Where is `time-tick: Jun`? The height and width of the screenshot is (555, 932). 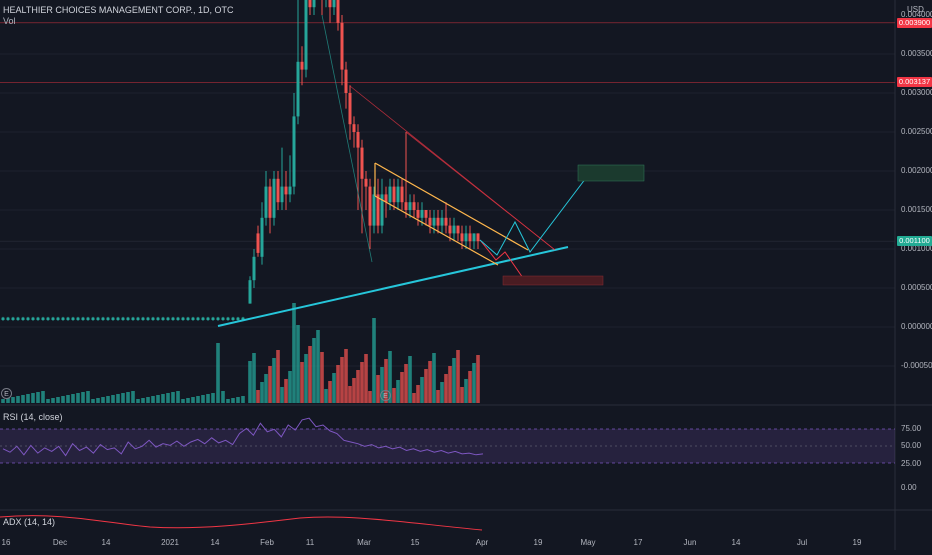 time-tick: Jun is located at coordinates (690, 542).